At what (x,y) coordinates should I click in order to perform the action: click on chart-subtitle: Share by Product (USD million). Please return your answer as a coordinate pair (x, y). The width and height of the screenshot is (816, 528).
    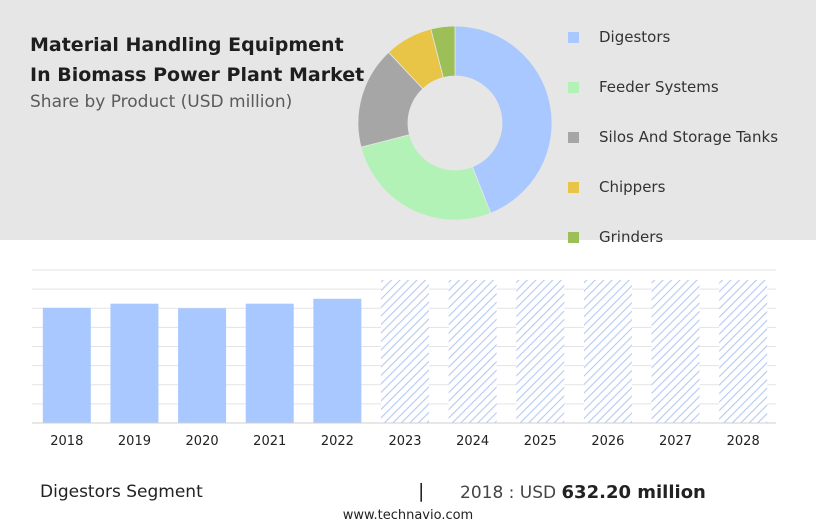
    Looking at the image, I should click on (161, 102).